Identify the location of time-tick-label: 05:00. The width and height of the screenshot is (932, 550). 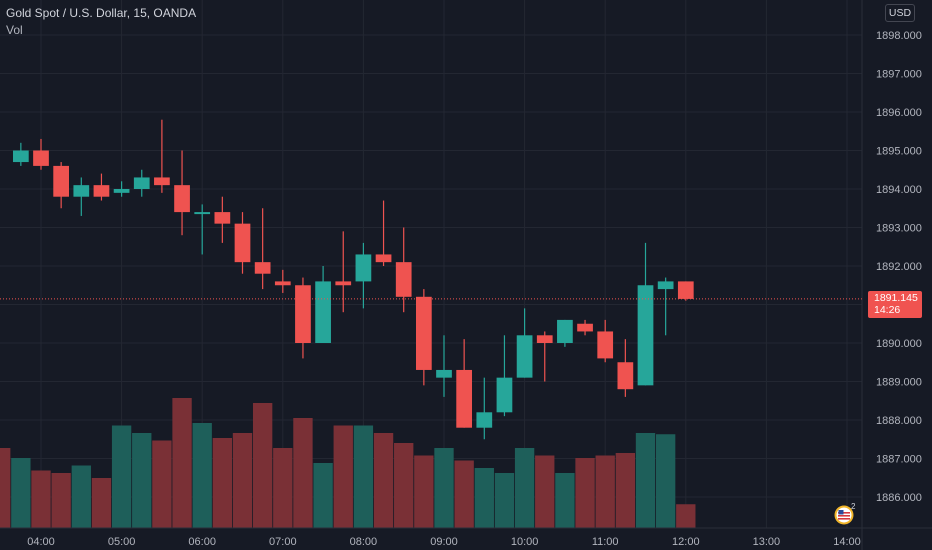
(122, 542).